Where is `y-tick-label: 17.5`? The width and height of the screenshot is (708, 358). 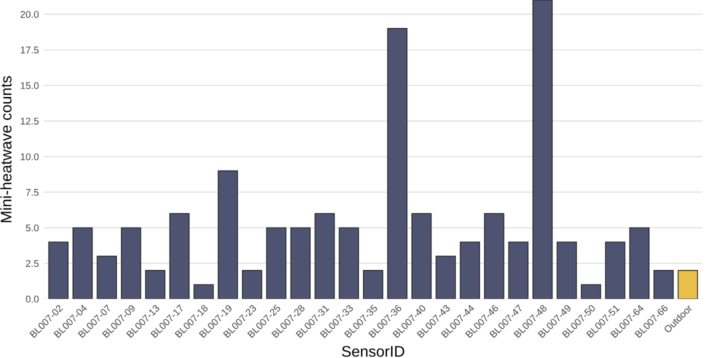
y-tick-label: 17.5 is located at coordinates (29, 50).